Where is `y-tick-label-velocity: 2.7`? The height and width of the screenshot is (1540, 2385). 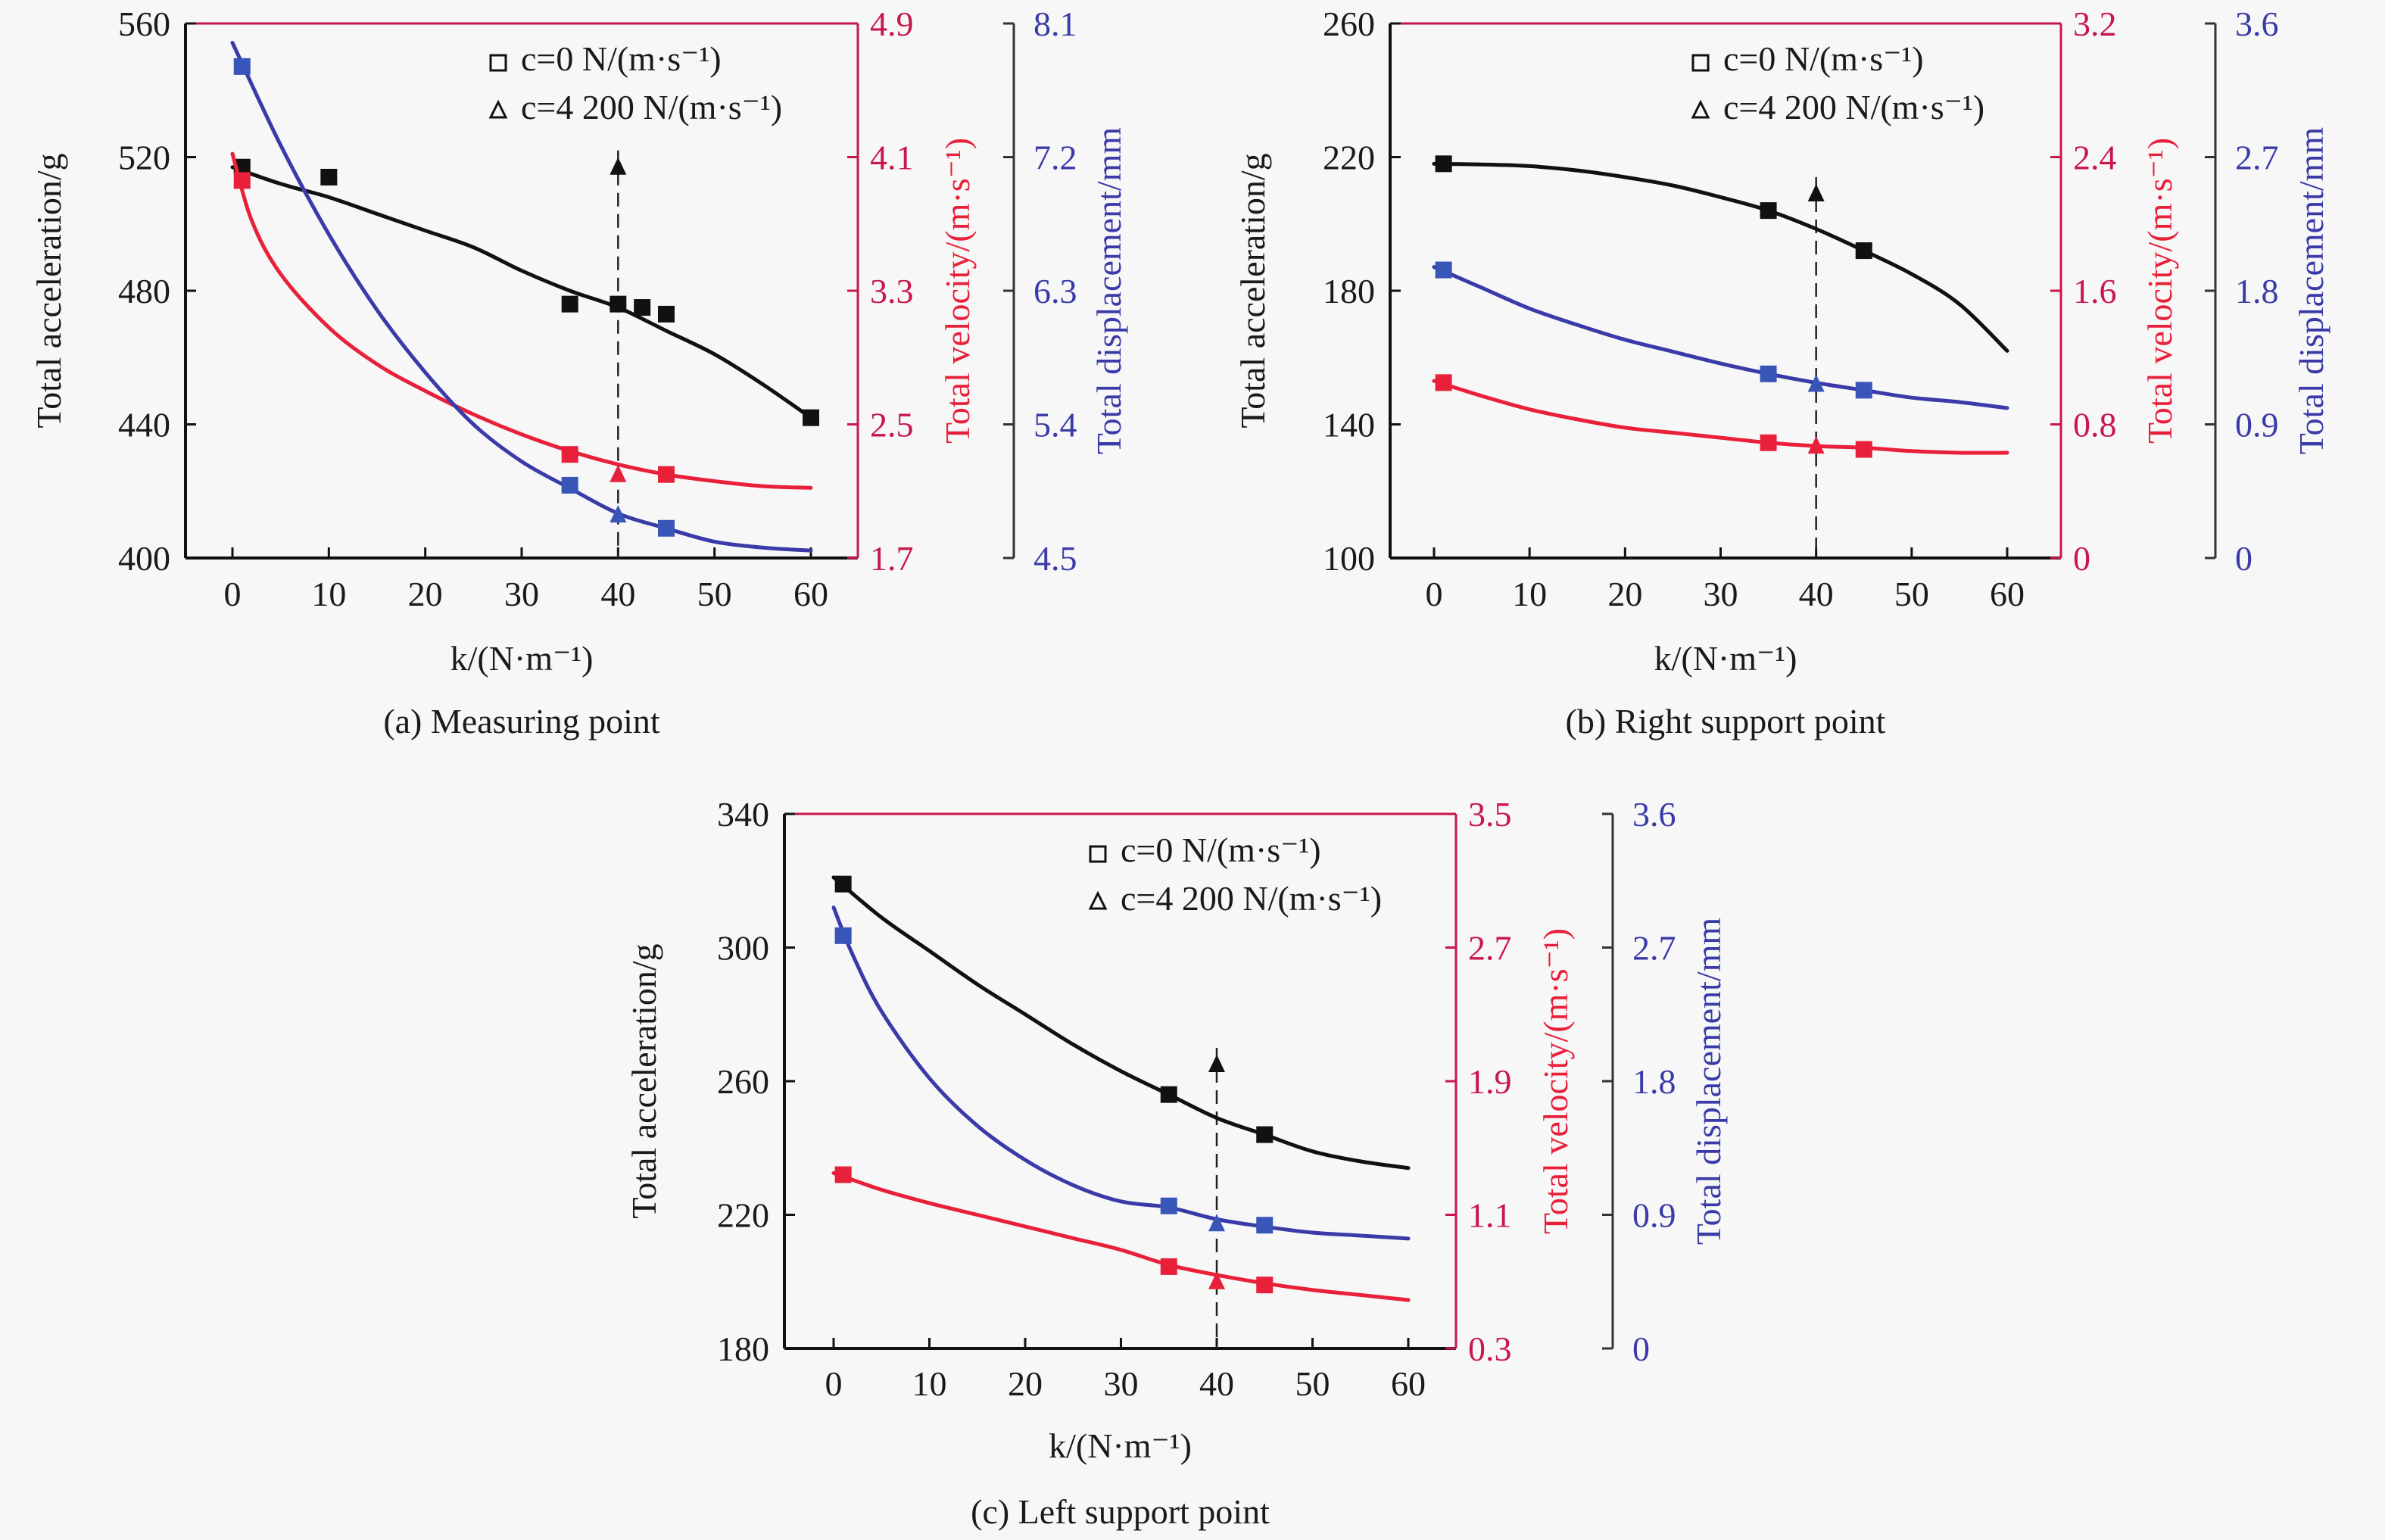
y-tick-label-velocity: 2.7 is located at coordinates (1490, 949).